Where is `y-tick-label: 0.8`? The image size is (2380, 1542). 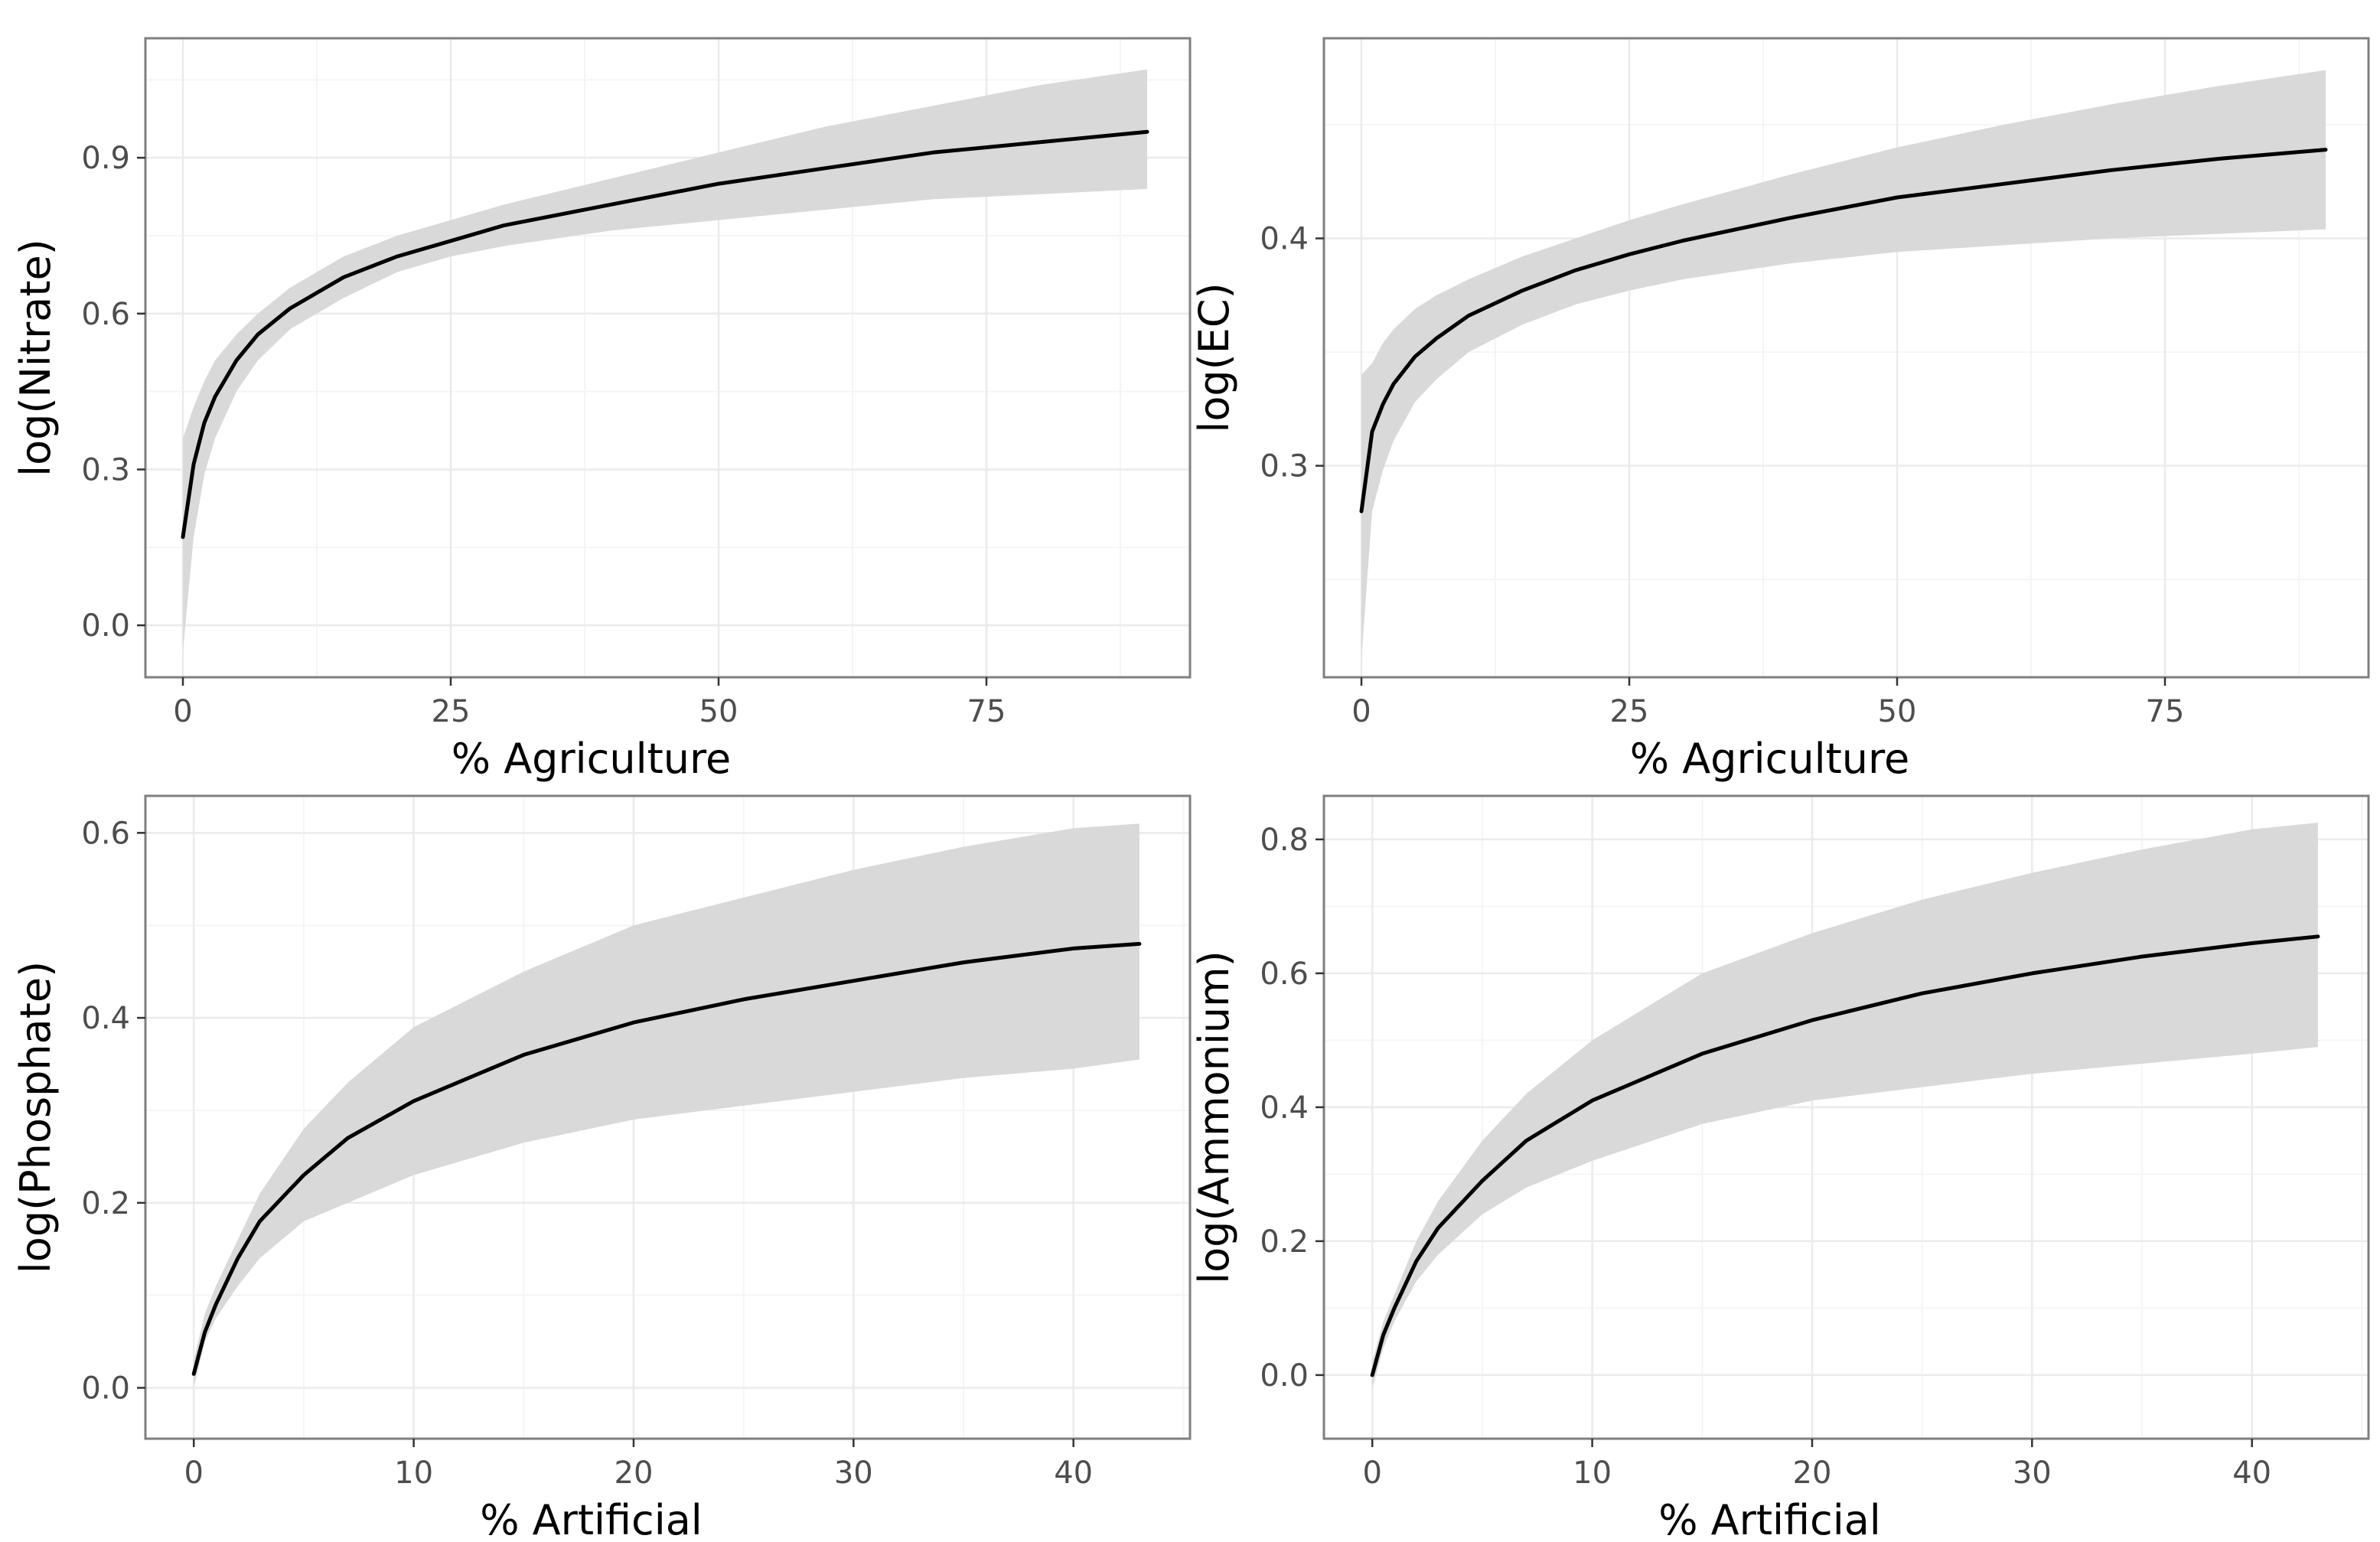
y-tick-label: 0.8 is located at coordinates (1284, 840).